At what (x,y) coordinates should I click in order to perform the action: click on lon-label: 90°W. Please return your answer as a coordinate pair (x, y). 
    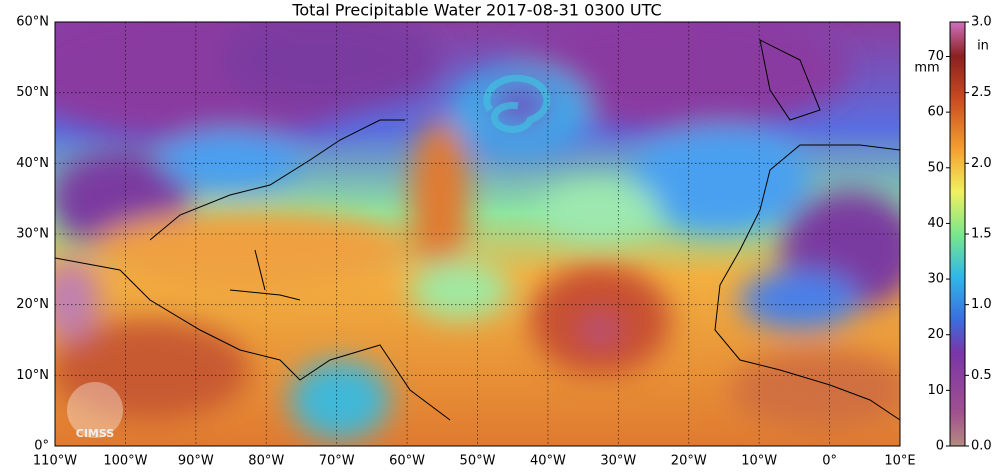
    Looking at the image, I should click on (196, 461).